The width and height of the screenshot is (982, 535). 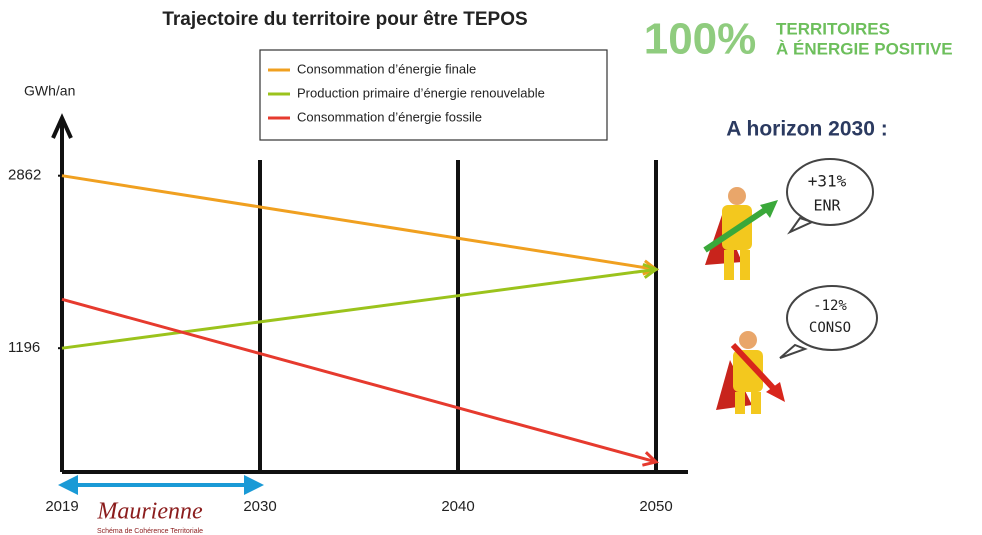 I want to click on tepos-logo: 100% TERRITOIRES À ÉNERGIE POSITIVE, so click(x=798, y=39).